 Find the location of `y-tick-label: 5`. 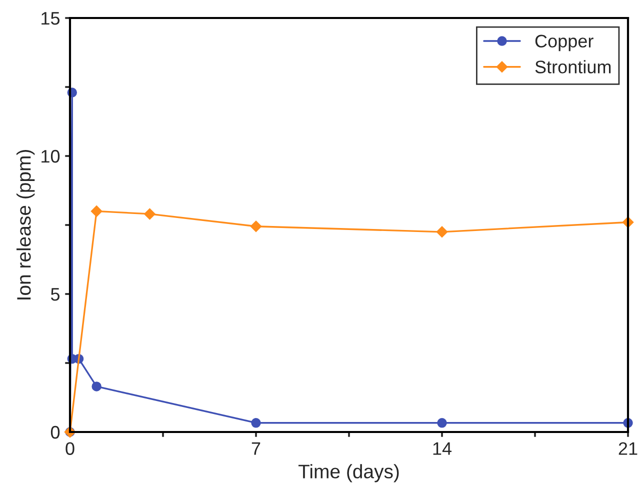

y-tick-label: 5 is located at coordinates (55, 294).